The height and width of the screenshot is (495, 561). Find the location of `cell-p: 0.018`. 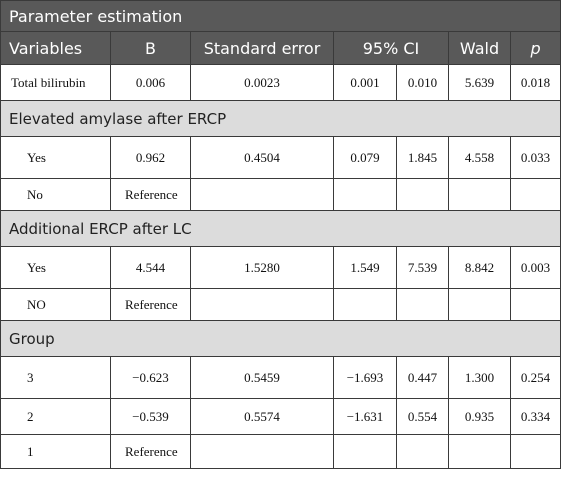

cell-p: 0.018 is located at coordinates (535, 82).